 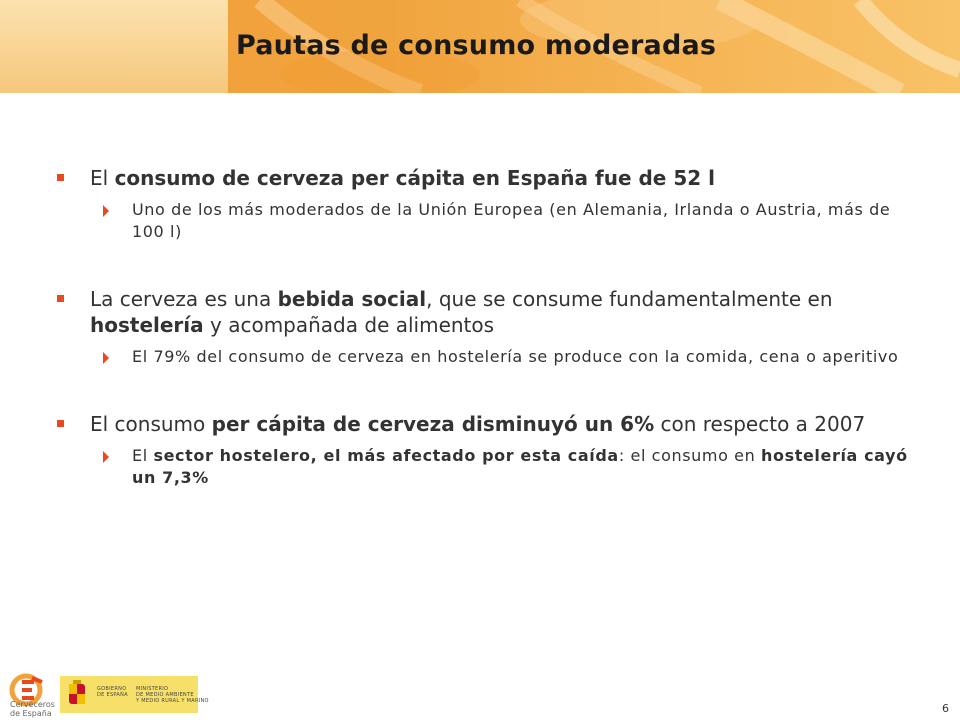 What do you see at coordinates (26, 690) in the screenshot?
I see `cerveceros-logo-icon` at bounding box center [26, 690].